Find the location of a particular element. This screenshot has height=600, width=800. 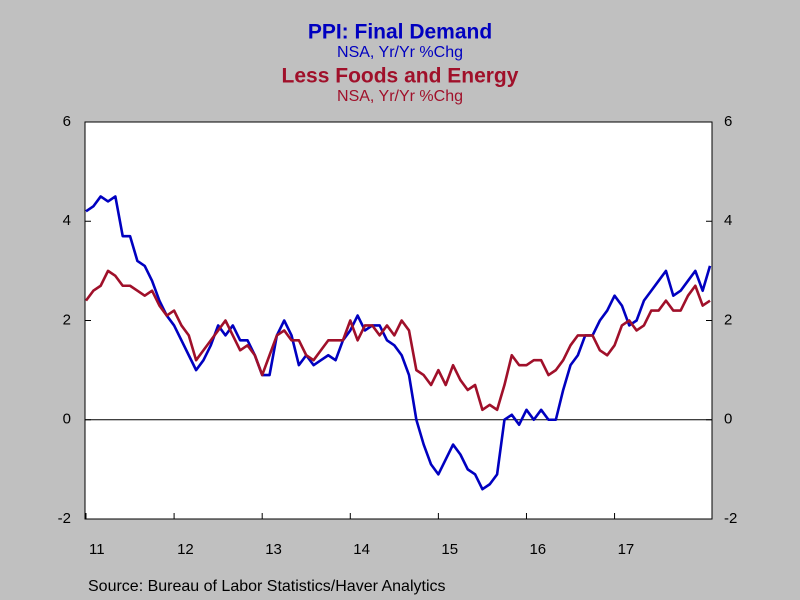

y2-tick-label: 6 is located at coordinates (728, 121).